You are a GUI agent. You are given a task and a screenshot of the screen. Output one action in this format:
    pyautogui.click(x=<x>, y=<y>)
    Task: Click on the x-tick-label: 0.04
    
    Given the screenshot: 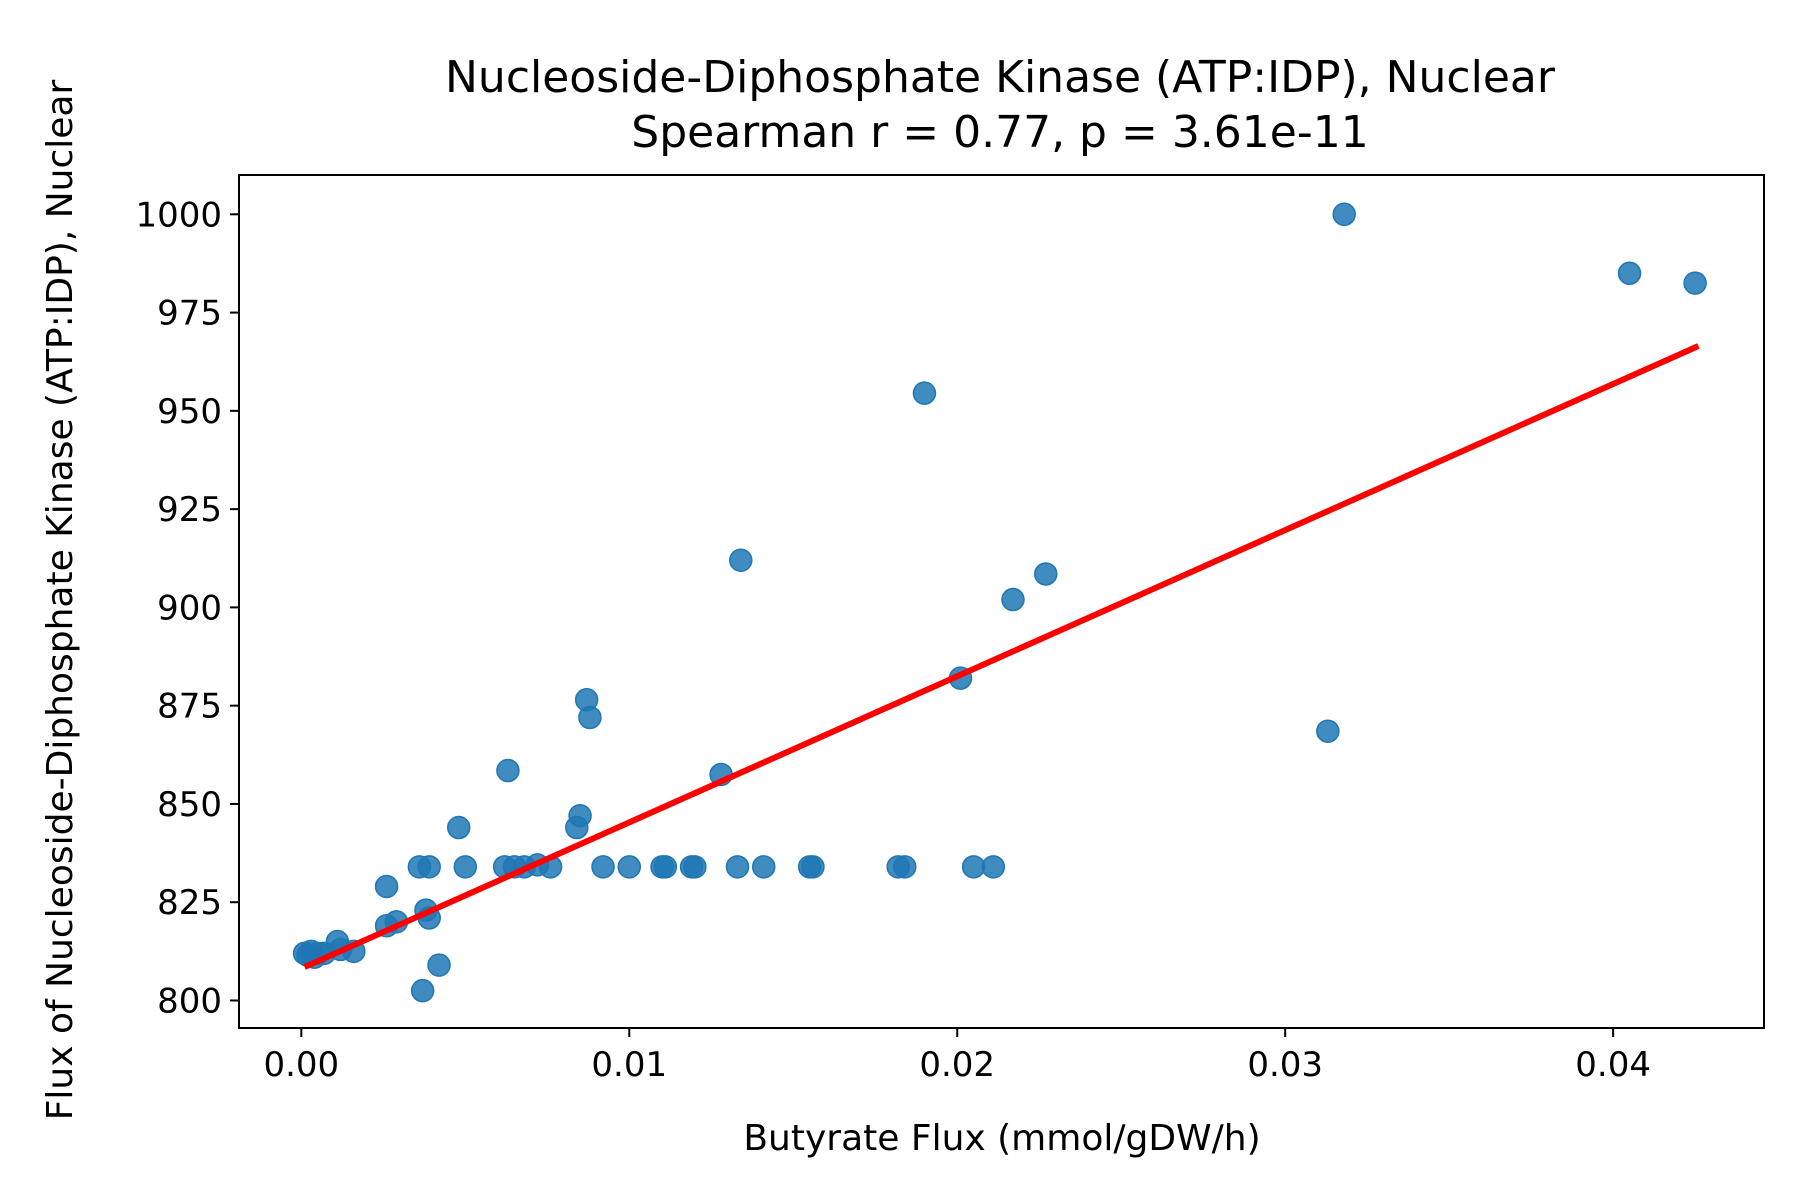 What is the action you would take?
    pyautogui.click(x=1613, y=1065)
    